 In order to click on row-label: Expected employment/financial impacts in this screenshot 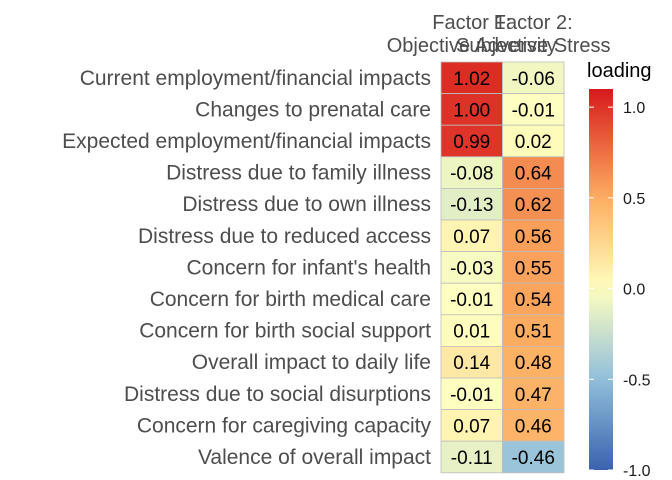, I will do `click(246, 141)`.